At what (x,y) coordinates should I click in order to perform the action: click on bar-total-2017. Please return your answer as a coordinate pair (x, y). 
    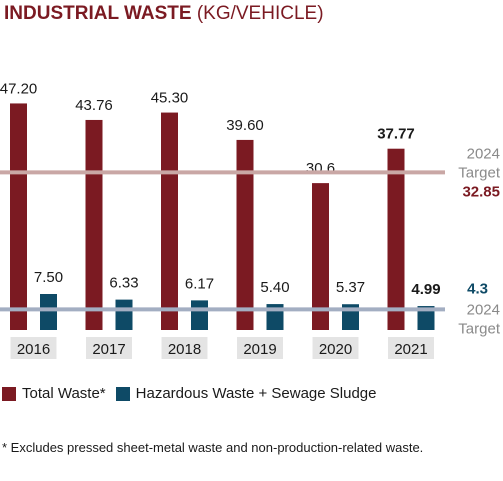
    Looking at the image, I should click on (94, 225).